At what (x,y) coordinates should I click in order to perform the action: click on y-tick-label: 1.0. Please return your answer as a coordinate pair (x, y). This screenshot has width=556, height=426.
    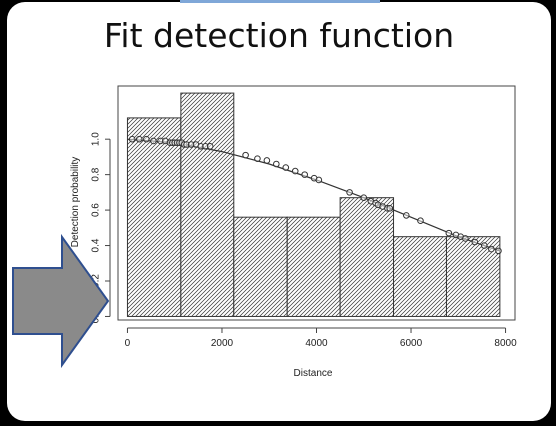
    Looking at the image, I should click on (96, 139).